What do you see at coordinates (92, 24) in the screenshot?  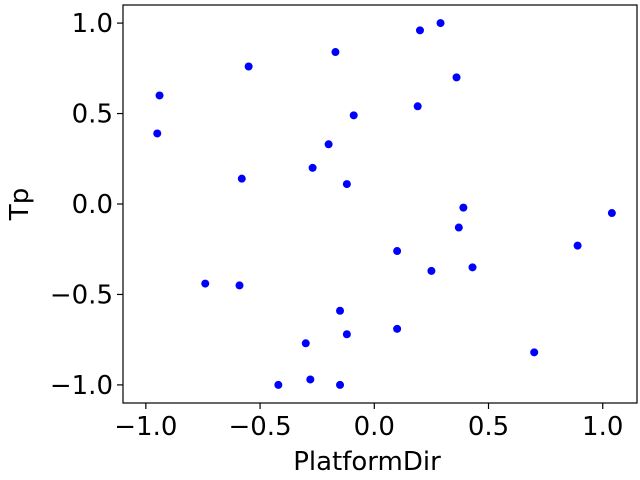 I see `y-tick-label: 1.0` at bounding box center [92, 24].